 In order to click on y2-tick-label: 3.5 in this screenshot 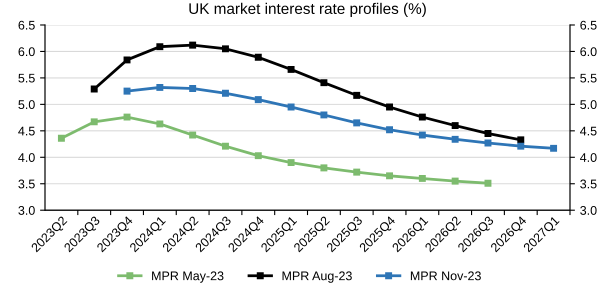, I will do `click(588, 184)`.